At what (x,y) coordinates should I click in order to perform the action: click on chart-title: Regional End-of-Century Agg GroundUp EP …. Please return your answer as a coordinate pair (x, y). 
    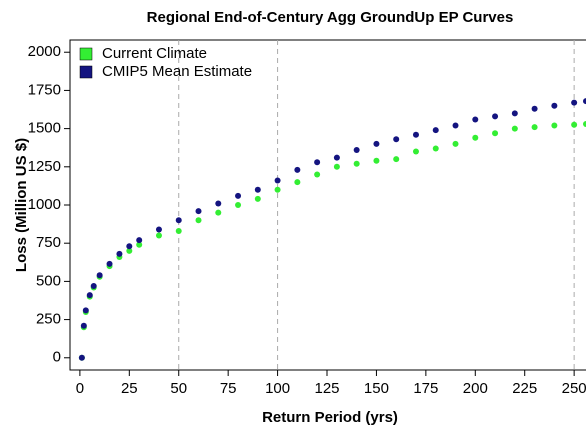
    Looking at the image, I should click on (330, 17).